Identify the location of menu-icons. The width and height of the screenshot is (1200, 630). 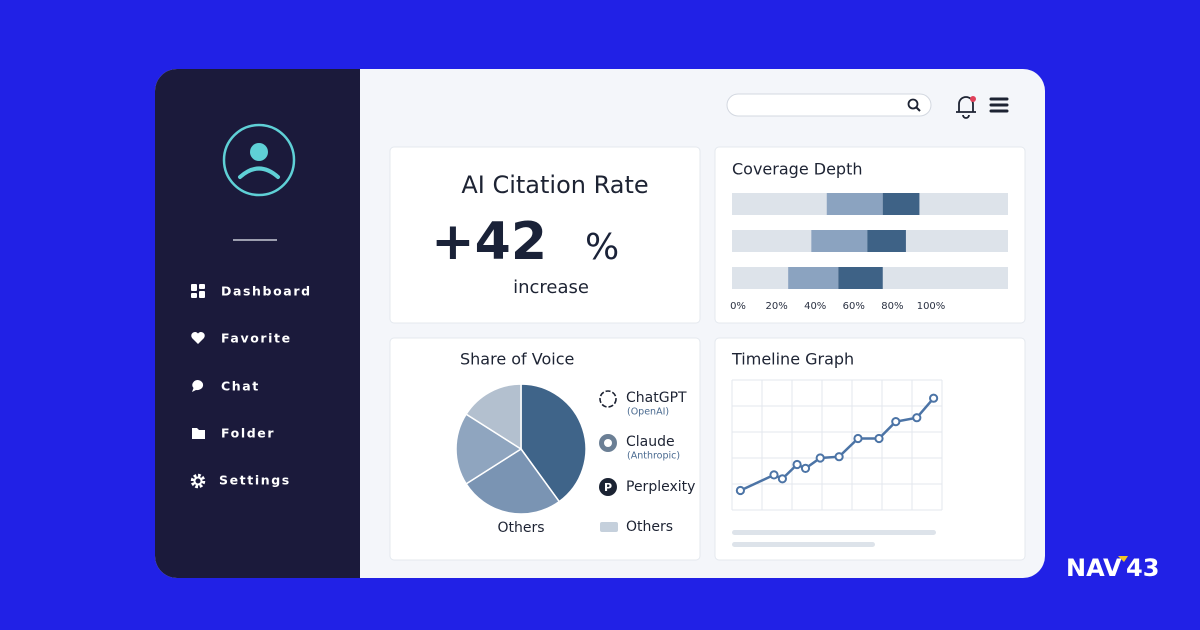
(198, 386).